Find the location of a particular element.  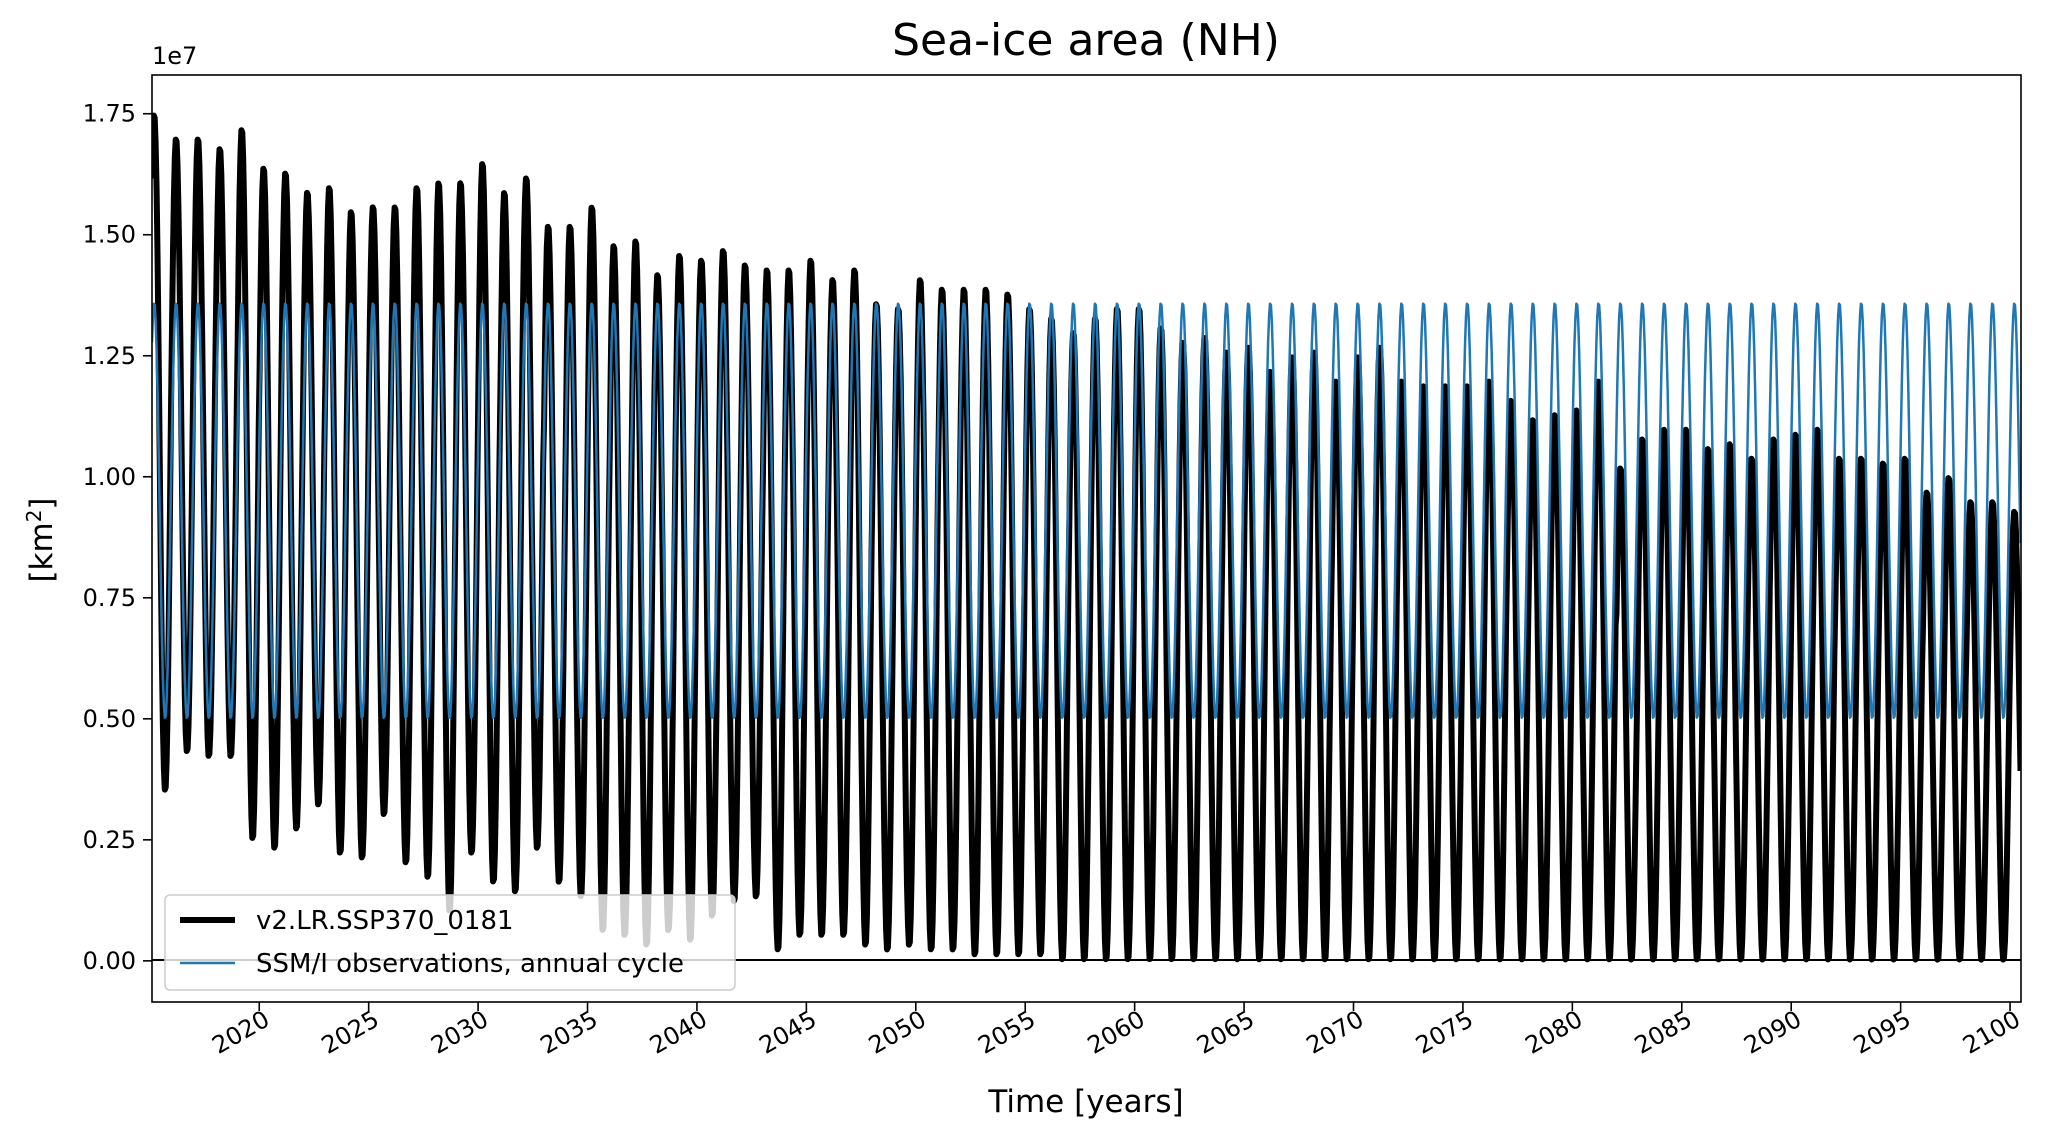

y-tick-label: 0.00 is located at coordinates (109, 961).